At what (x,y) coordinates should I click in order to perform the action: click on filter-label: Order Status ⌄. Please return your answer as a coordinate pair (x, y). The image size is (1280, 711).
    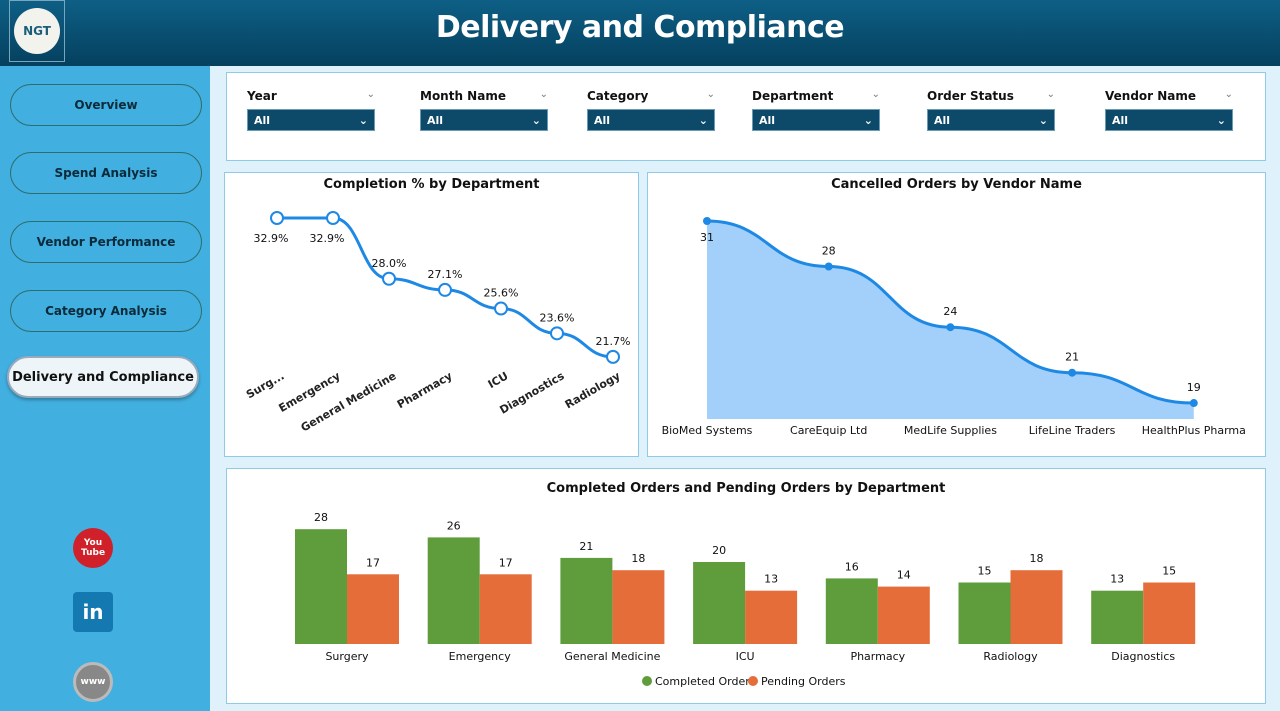
    Looking at the image, I should click on (991, 96).